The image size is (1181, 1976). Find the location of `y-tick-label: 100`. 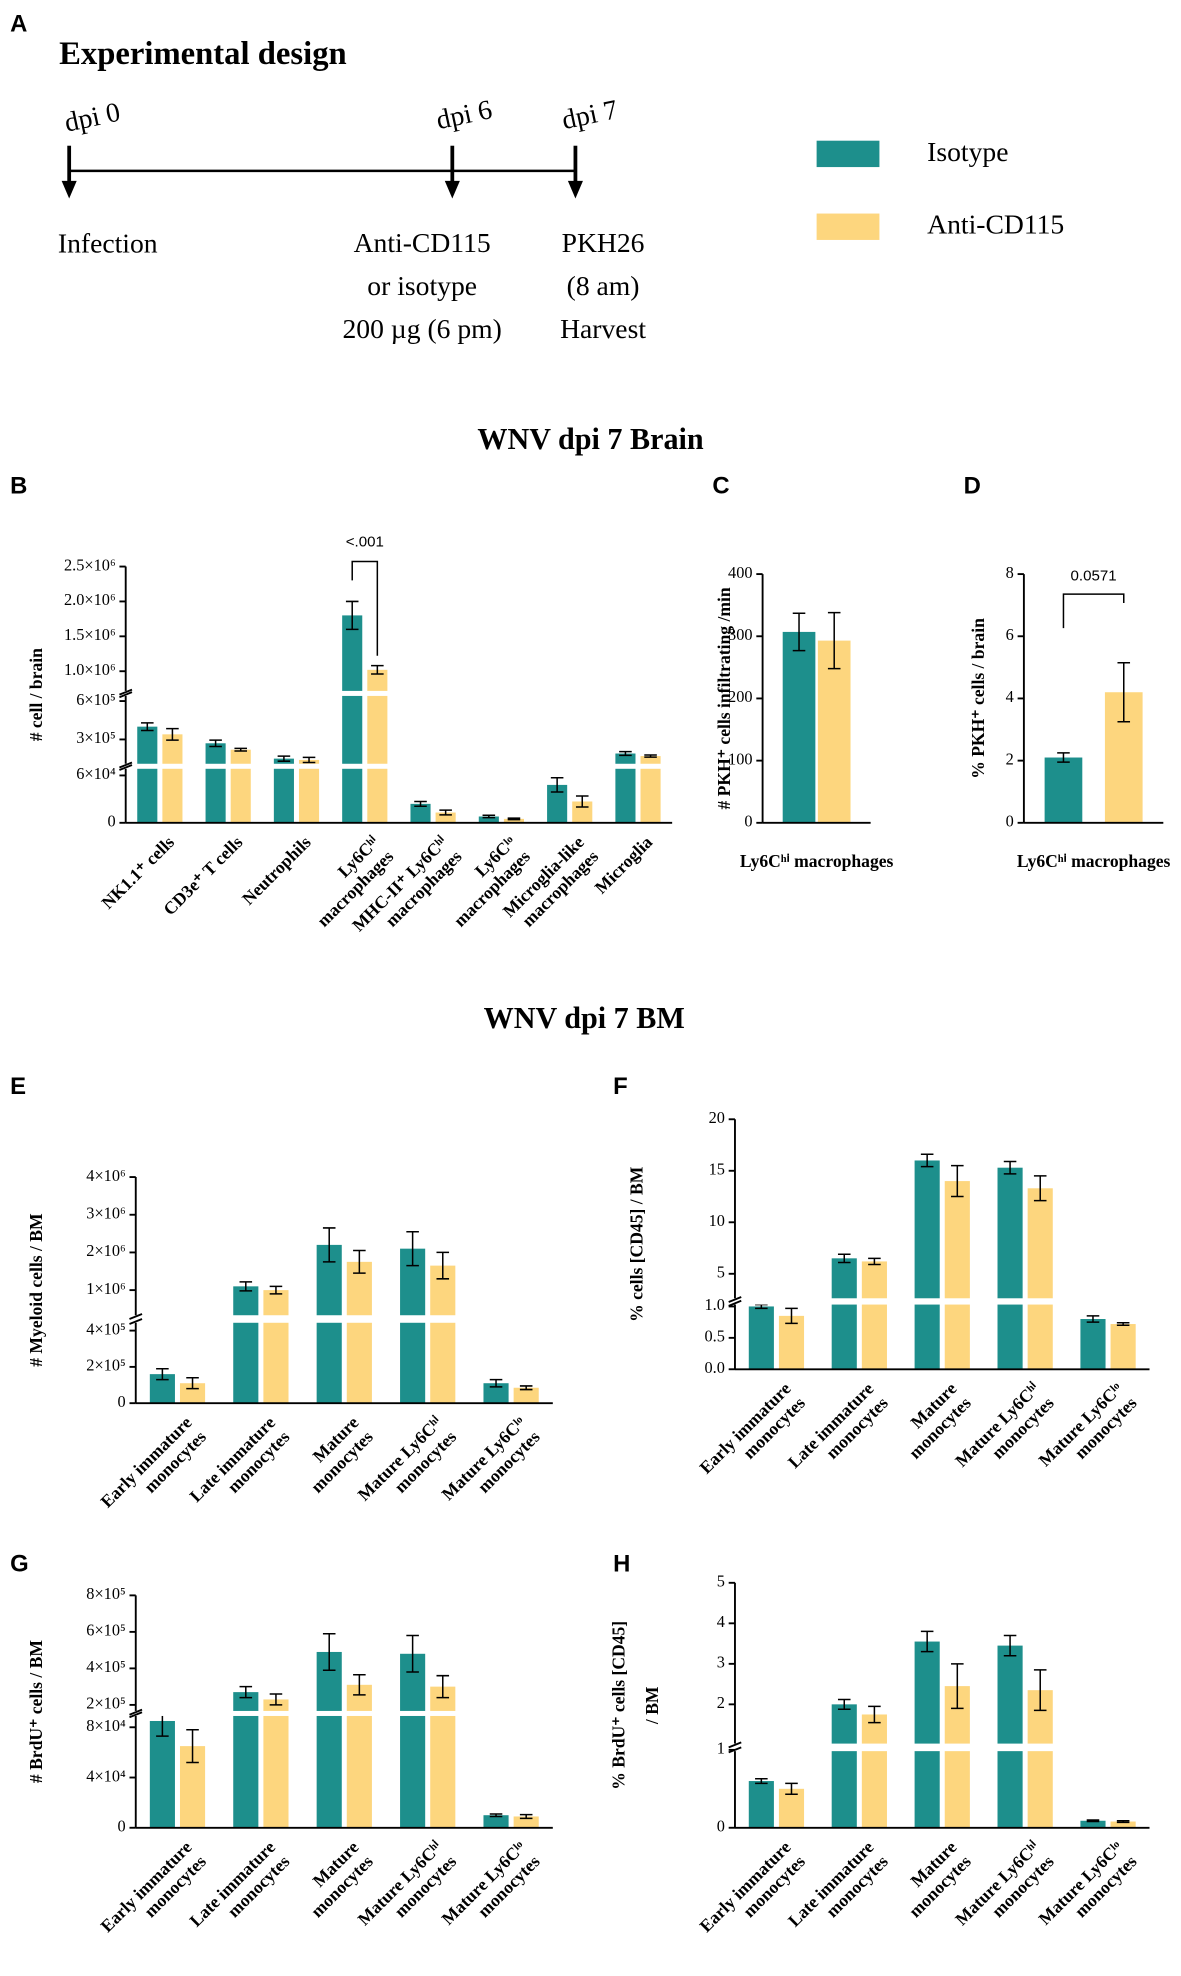

y-tick-label: 100 is located at coordinates (740, 758).